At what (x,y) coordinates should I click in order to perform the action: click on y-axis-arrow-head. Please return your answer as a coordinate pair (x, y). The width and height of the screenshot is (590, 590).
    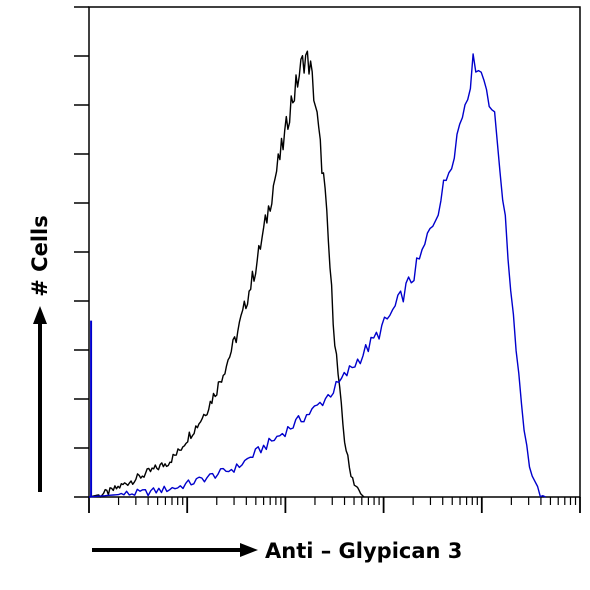
    Looking at the image, I should click on (40, 315).